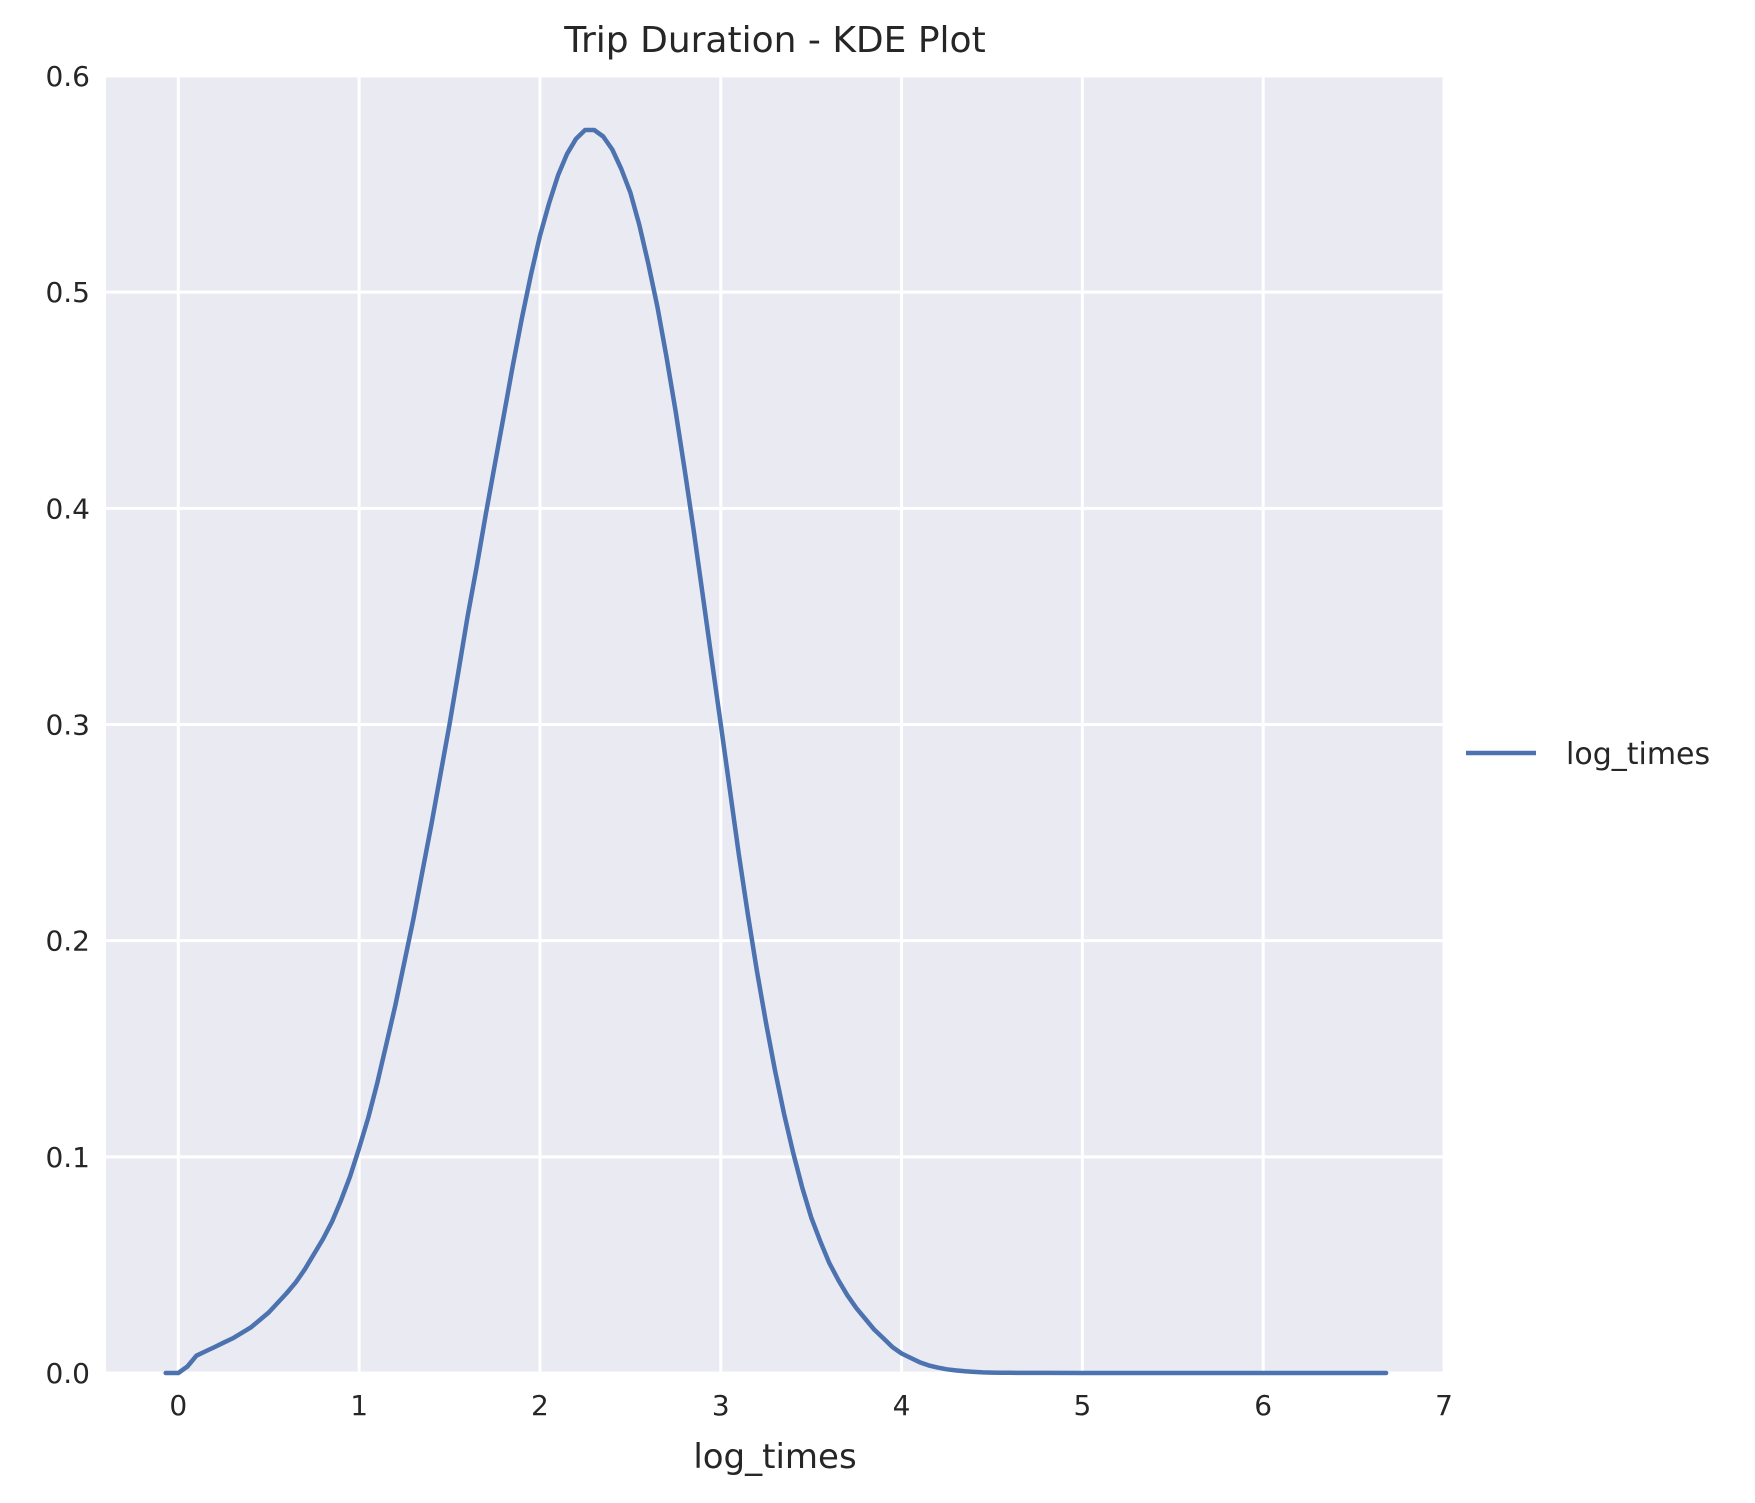  What do you see at coordinates (1638, 754) in the screenshot?
I see `legend-label: log_times` at bounding box center [1638, 754].